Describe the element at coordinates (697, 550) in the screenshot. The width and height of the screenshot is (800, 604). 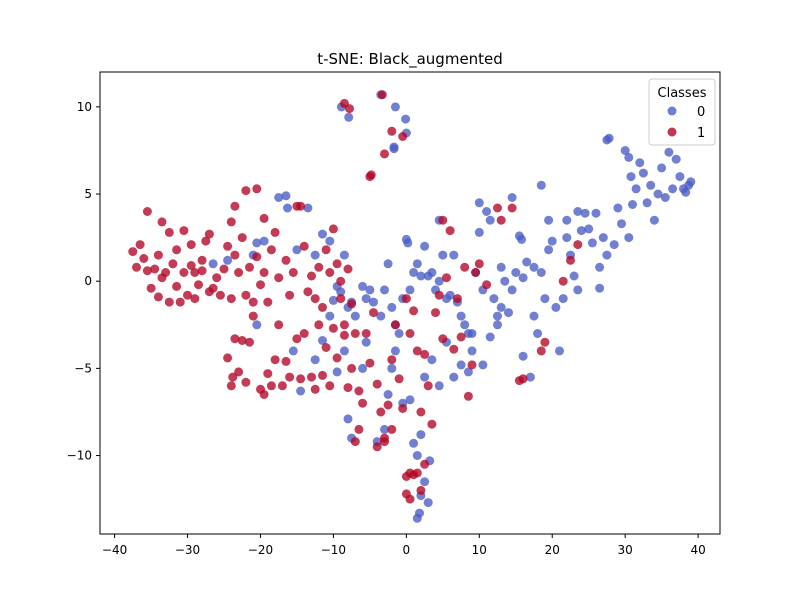
I see `x-tick-label-40: 40` at that location.